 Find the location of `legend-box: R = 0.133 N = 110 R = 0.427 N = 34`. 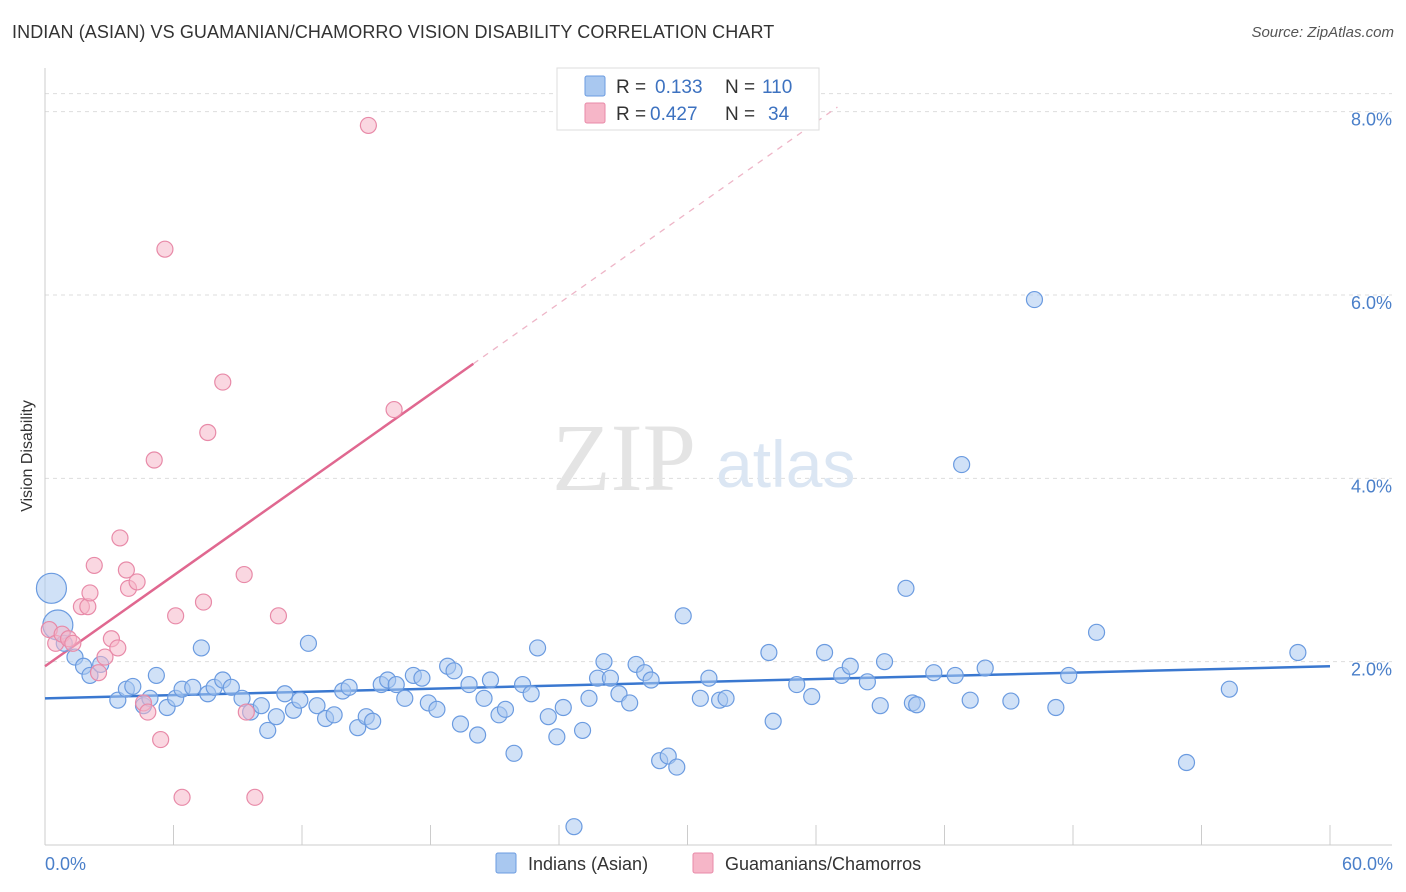

legend-box: R = 0.133 N = 110 R = 0.427 N = 34 is located at coordinates (688, 99).